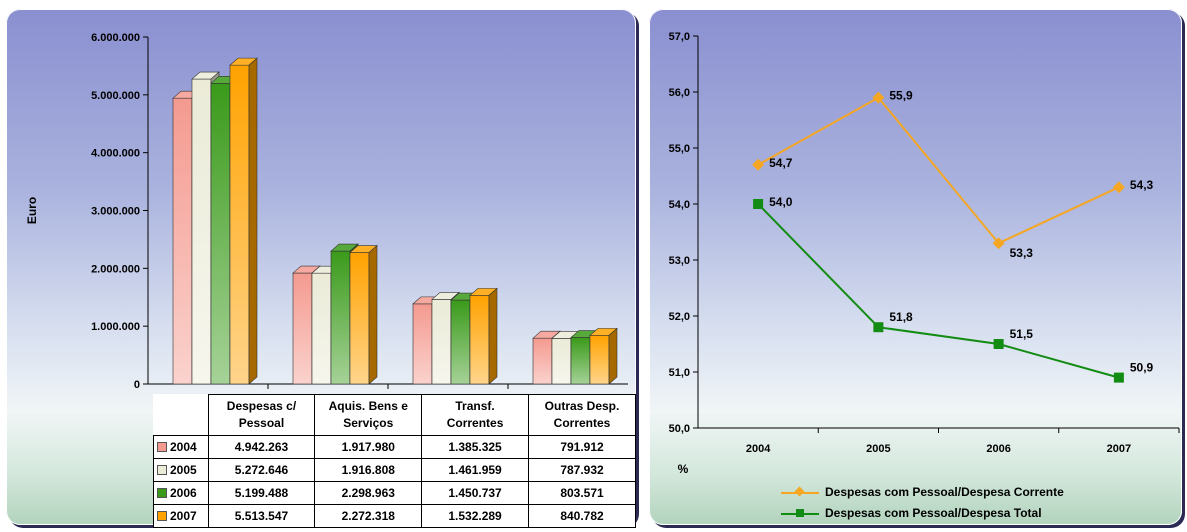 Image resolution: width=1187 pixels, height=532 pixels. I want to click on y-tick-label: 4.000.000, so click(115, 154).